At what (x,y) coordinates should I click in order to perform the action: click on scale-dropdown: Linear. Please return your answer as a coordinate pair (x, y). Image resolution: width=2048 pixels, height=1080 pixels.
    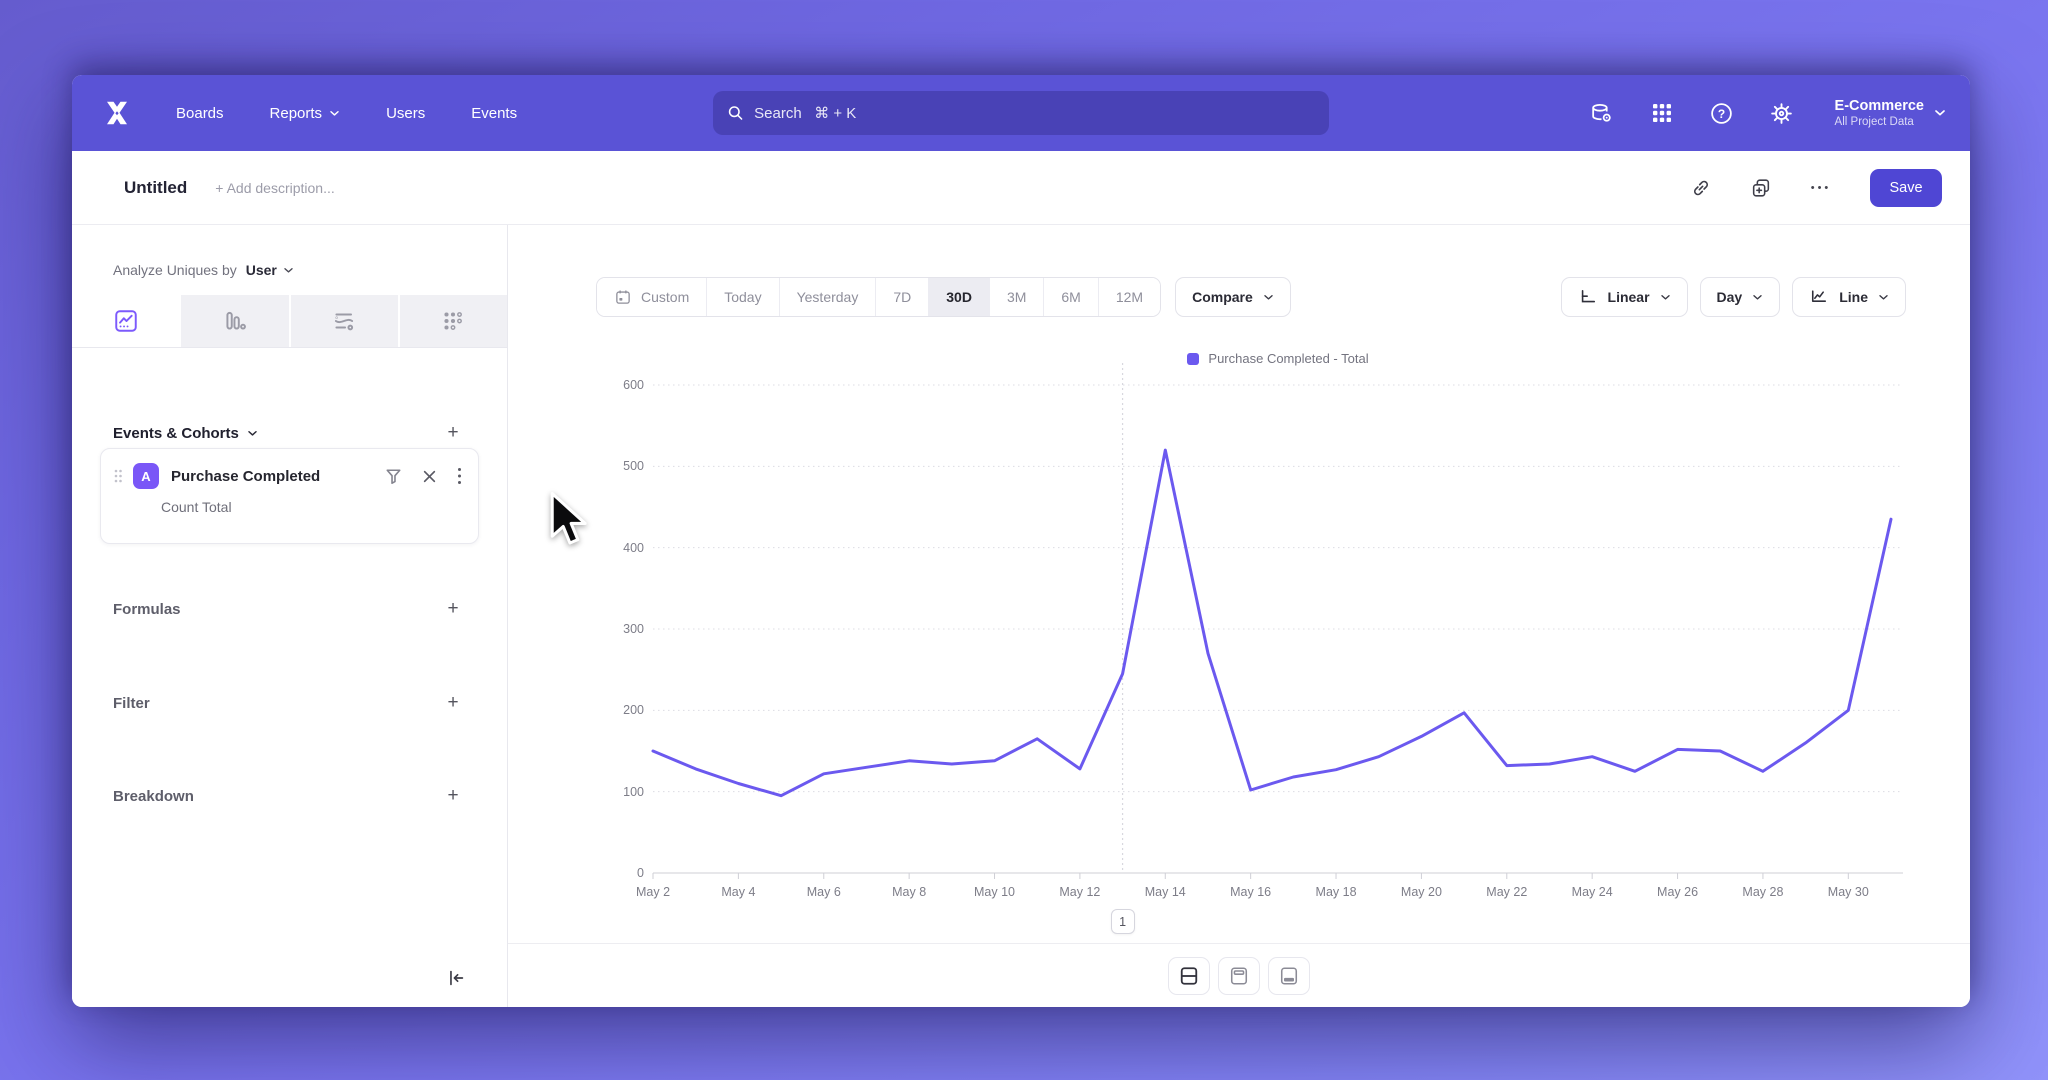
    Looking at the image, I should click on (1624, 297).